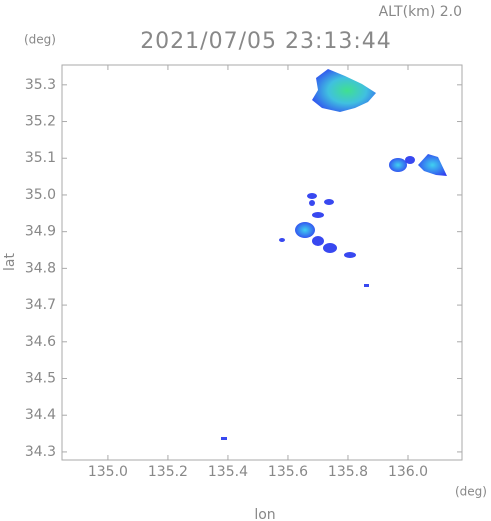 The width and height of the screenshot is (491, 521). What do you see at coordinates (40, 379) in the screenshot?
I see `y-tick-label: 34.5` at bounding box center [40, 379].